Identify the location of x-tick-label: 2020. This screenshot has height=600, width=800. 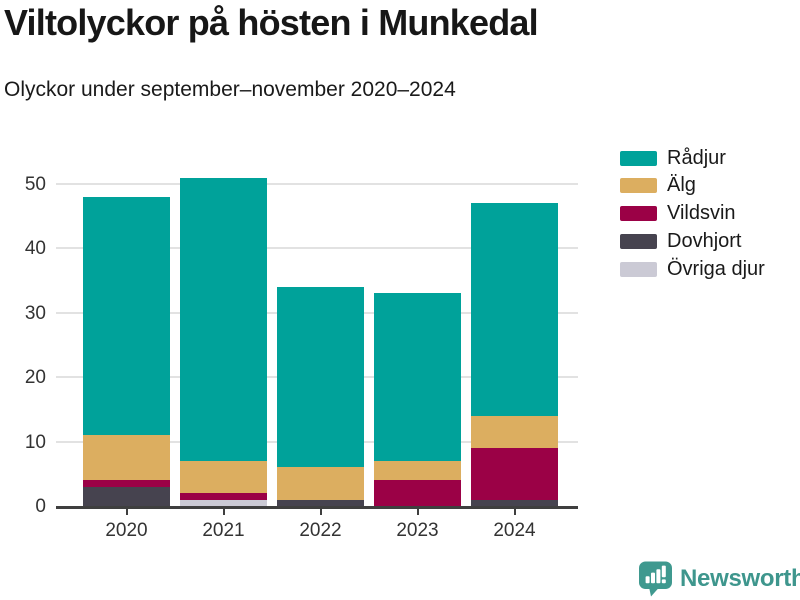
(126, 530).